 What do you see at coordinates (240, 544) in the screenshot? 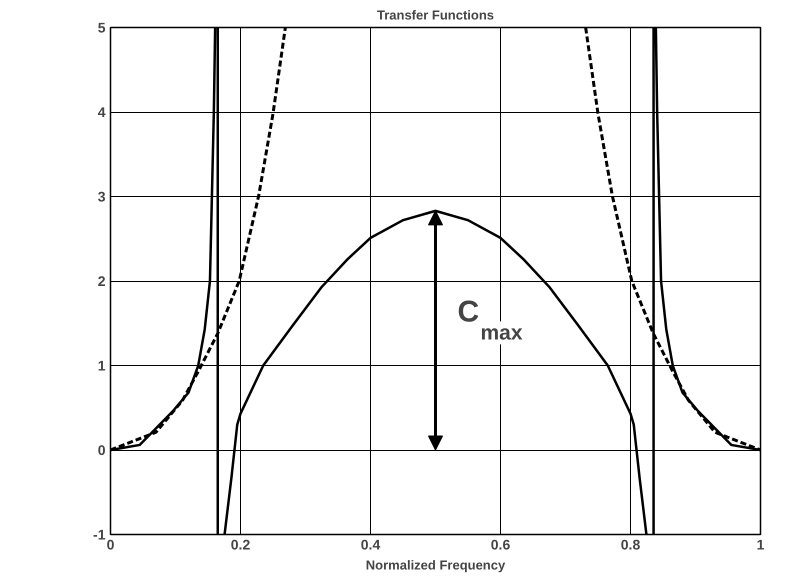
I see `x-tick-label: 0.2` at bounding box center [240, 544].